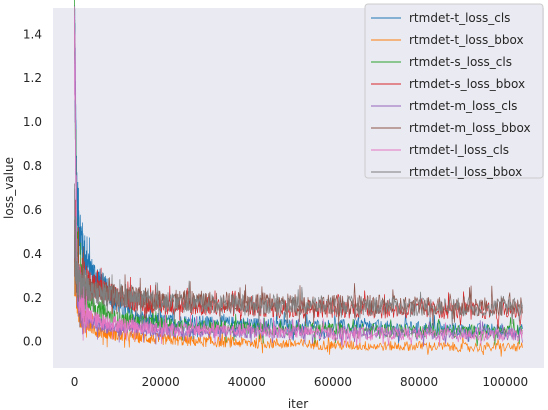 The height and width of the screenshot is (410, 548). What do you see at coordinates (75, 382) in the screenshot?
I see `x-tick-label: 0` at bounding box center [75, 382].